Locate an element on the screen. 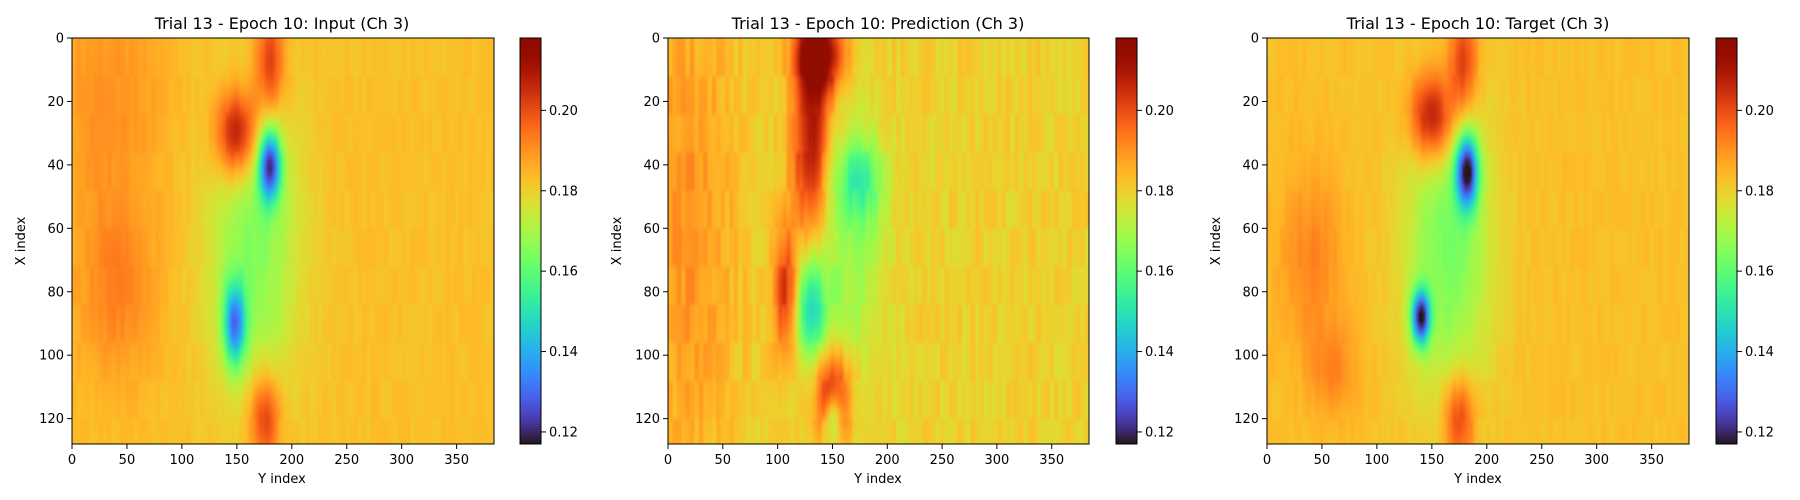 This screenshot has width=1800, height=500. panel-title: Trial 13 - Epoch 10: Input (Ch 3) is located at coordinates (282, 23).